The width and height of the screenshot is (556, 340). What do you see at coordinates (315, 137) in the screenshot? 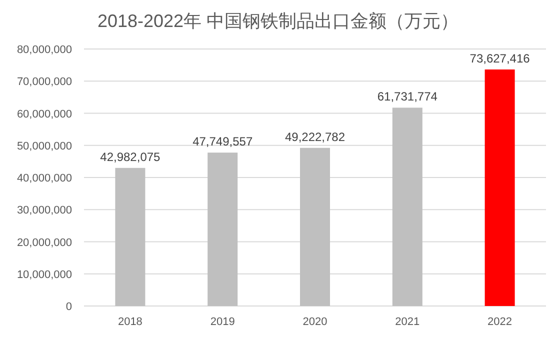
I see `data-label: 49,222,782` at bounding box center [315, 137].